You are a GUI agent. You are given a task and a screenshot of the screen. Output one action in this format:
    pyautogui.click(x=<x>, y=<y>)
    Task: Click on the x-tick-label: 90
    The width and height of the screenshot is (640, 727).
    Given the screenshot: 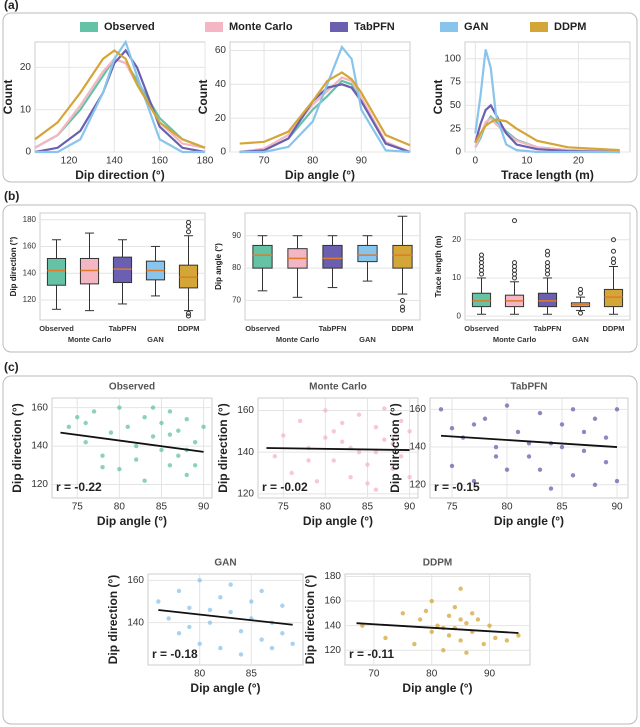 What is the action you would take?
    pyautogui.click(x=362, y=161)
    